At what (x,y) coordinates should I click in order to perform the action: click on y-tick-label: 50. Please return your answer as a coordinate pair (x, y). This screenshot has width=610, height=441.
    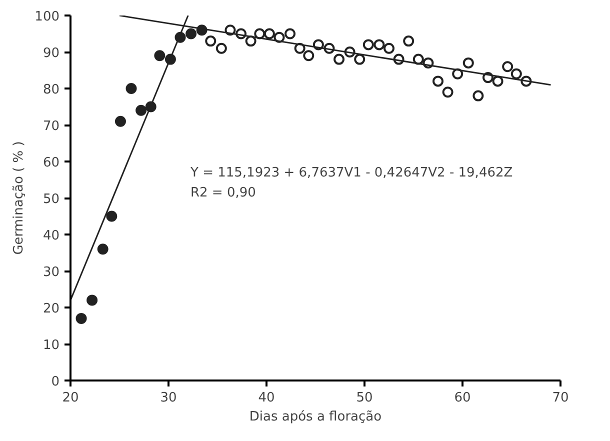
    Looking at the image, I should click on (51, 199).